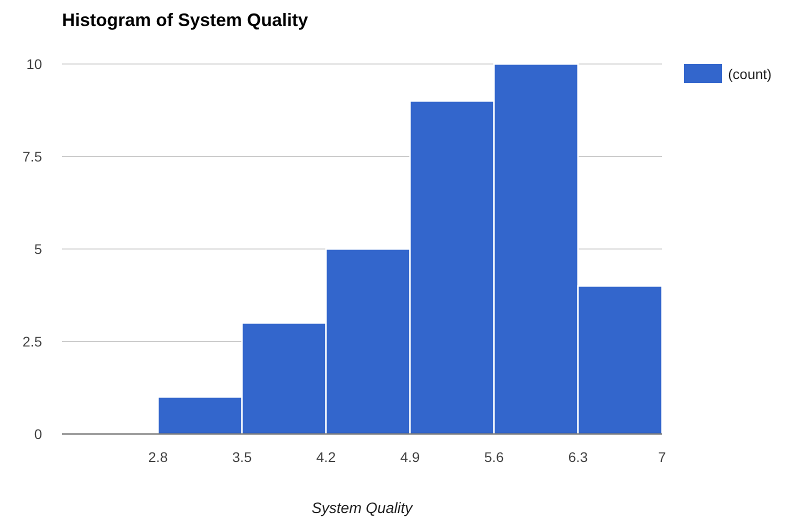 The width and height of the screenshot is (794, 521). Describe the element at coordinates (410, 457) in the screenshot. I see `x-tick-label: 4.9` at that location.